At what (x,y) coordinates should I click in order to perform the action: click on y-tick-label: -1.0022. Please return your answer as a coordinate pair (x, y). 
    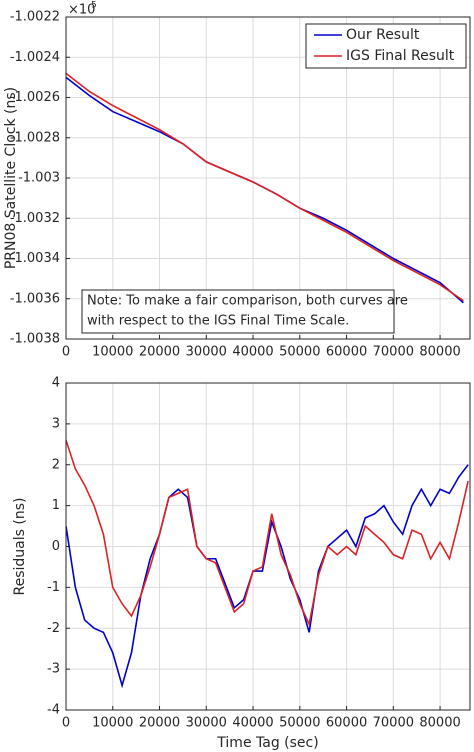
    Looking at the image, I should click on (35, 17).